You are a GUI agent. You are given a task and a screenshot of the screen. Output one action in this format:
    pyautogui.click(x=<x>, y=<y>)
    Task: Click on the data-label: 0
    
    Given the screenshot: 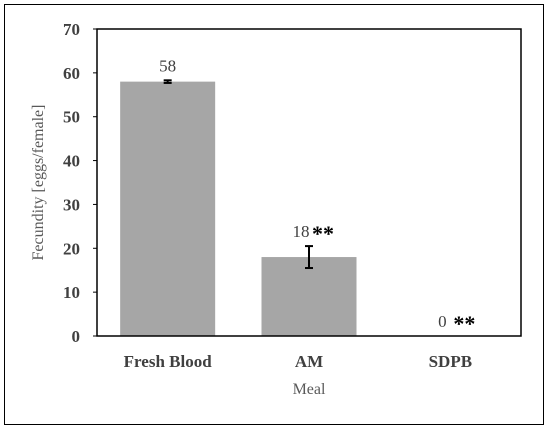 What is the action you would take?
    pyautogui.click(x=442, y=321)
    